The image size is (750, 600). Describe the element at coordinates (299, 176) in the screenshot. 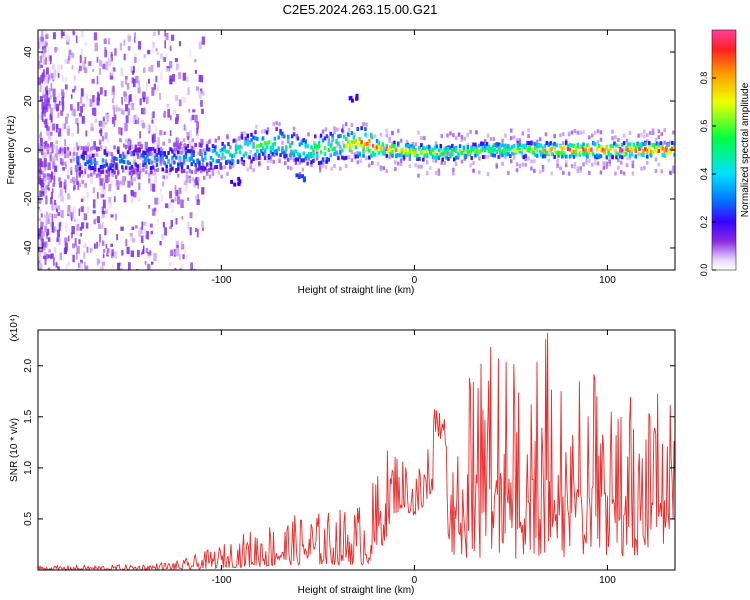

I see `spectrogram-feature-cell` at that location.